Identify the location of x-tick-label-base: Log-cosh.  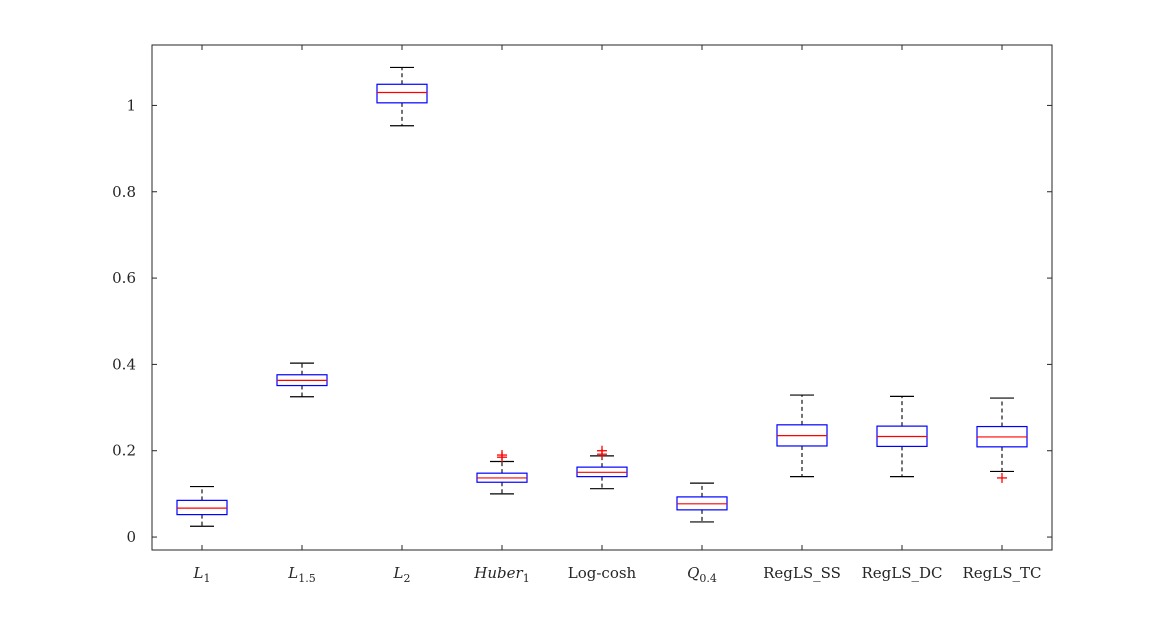
(602, 573).